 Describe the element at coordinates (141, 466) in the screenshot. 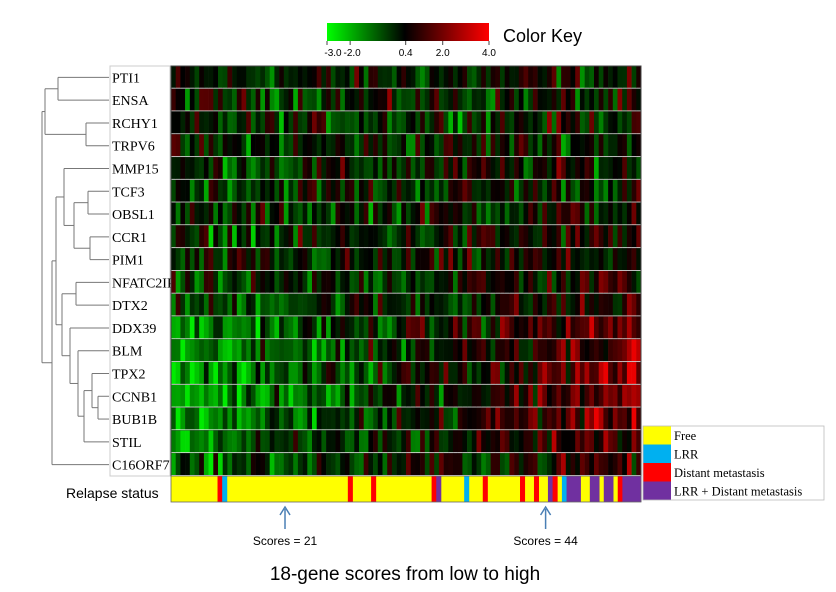

I see `gene-label: C16ORF7` at that location.